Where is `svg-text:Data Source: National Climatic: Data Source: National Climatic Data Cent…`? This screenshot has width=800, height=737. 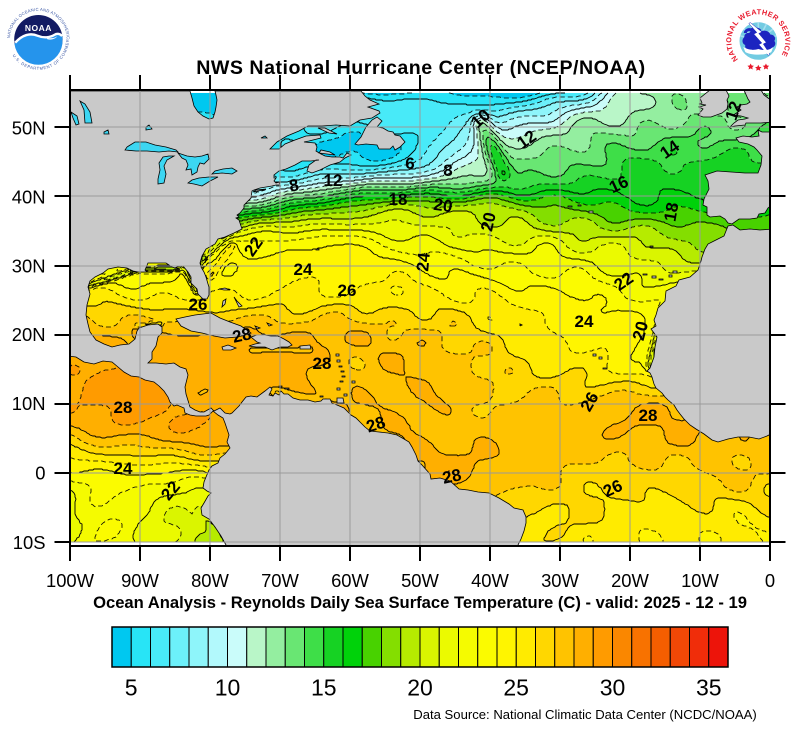
svg-text:Data Source: National Climatic: Data Source: National Climatic Data Cent… is located at coordinates (584, 714).